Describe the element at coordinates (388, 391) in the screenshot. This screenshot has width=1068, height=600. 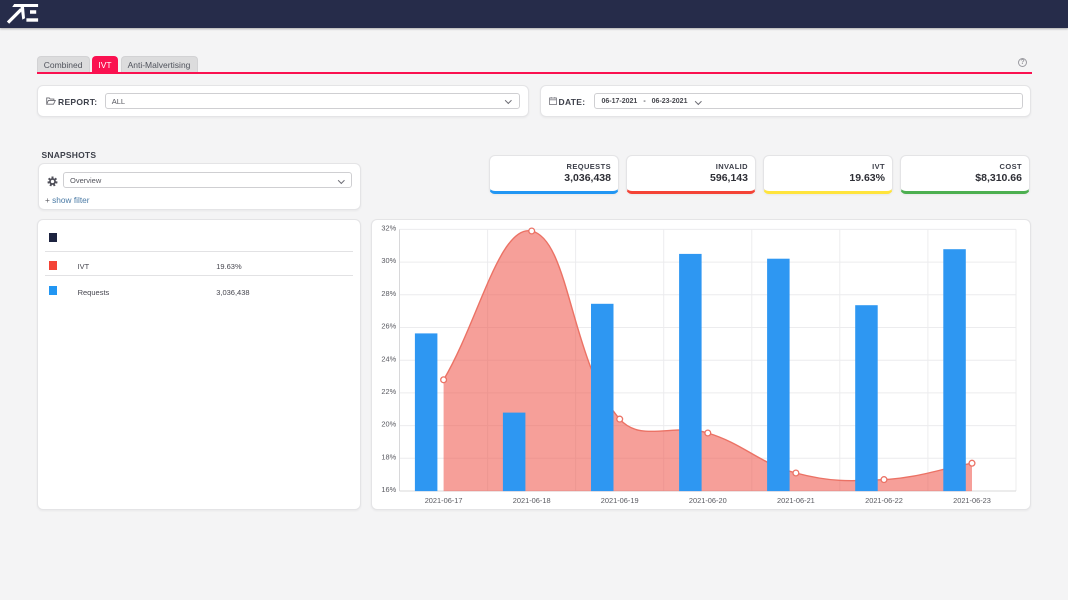
I see `svg-text: 22%` at that location.